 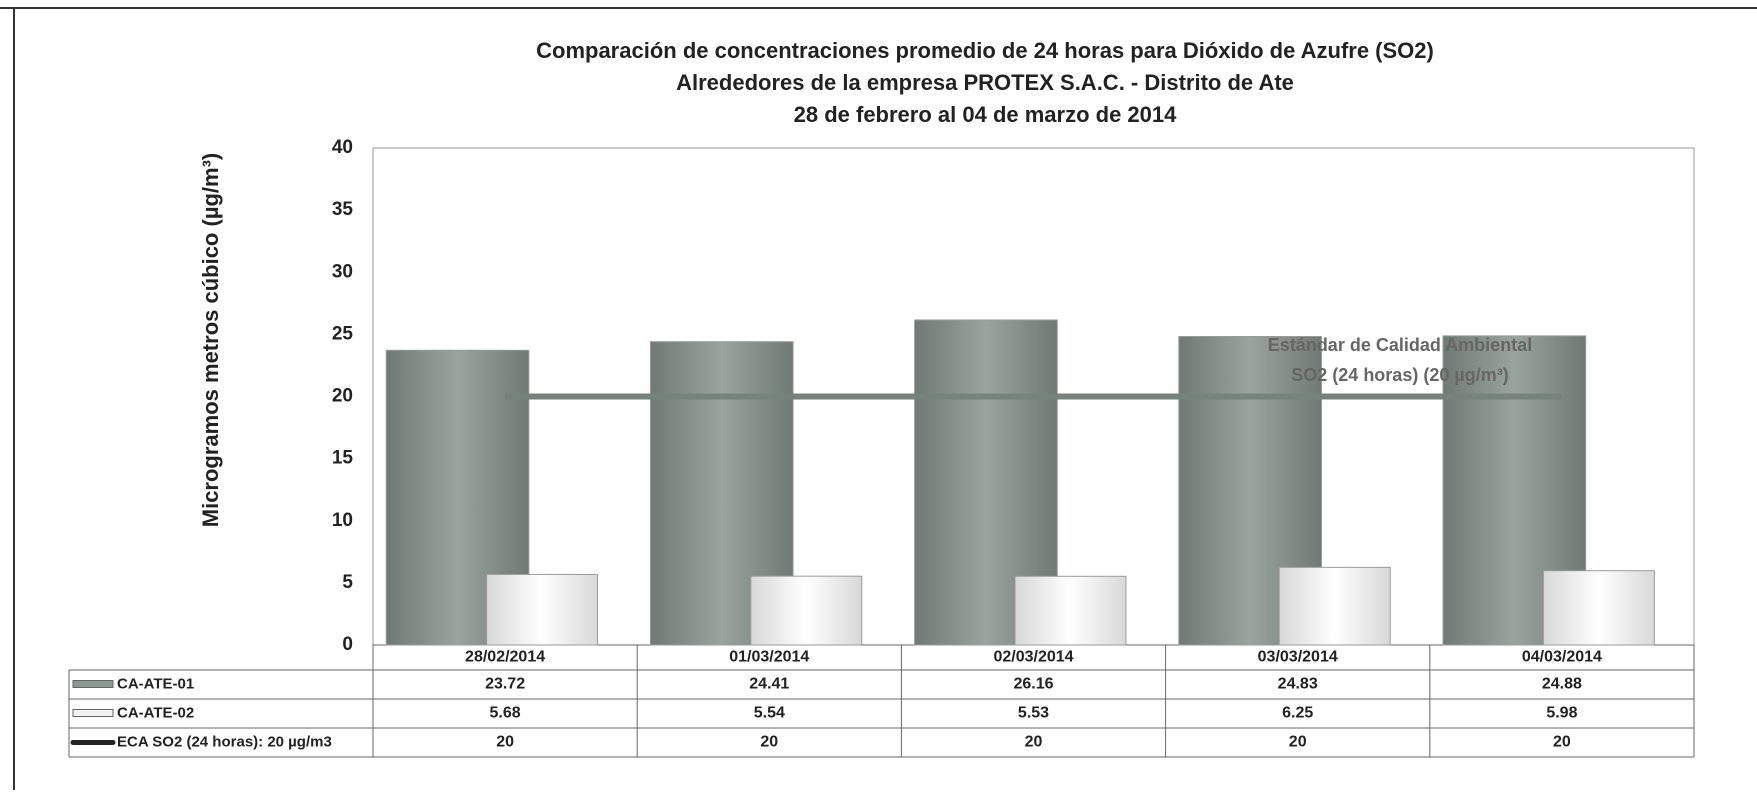 I want to click on y-tick-label: 20, so click(x=342, y=396).